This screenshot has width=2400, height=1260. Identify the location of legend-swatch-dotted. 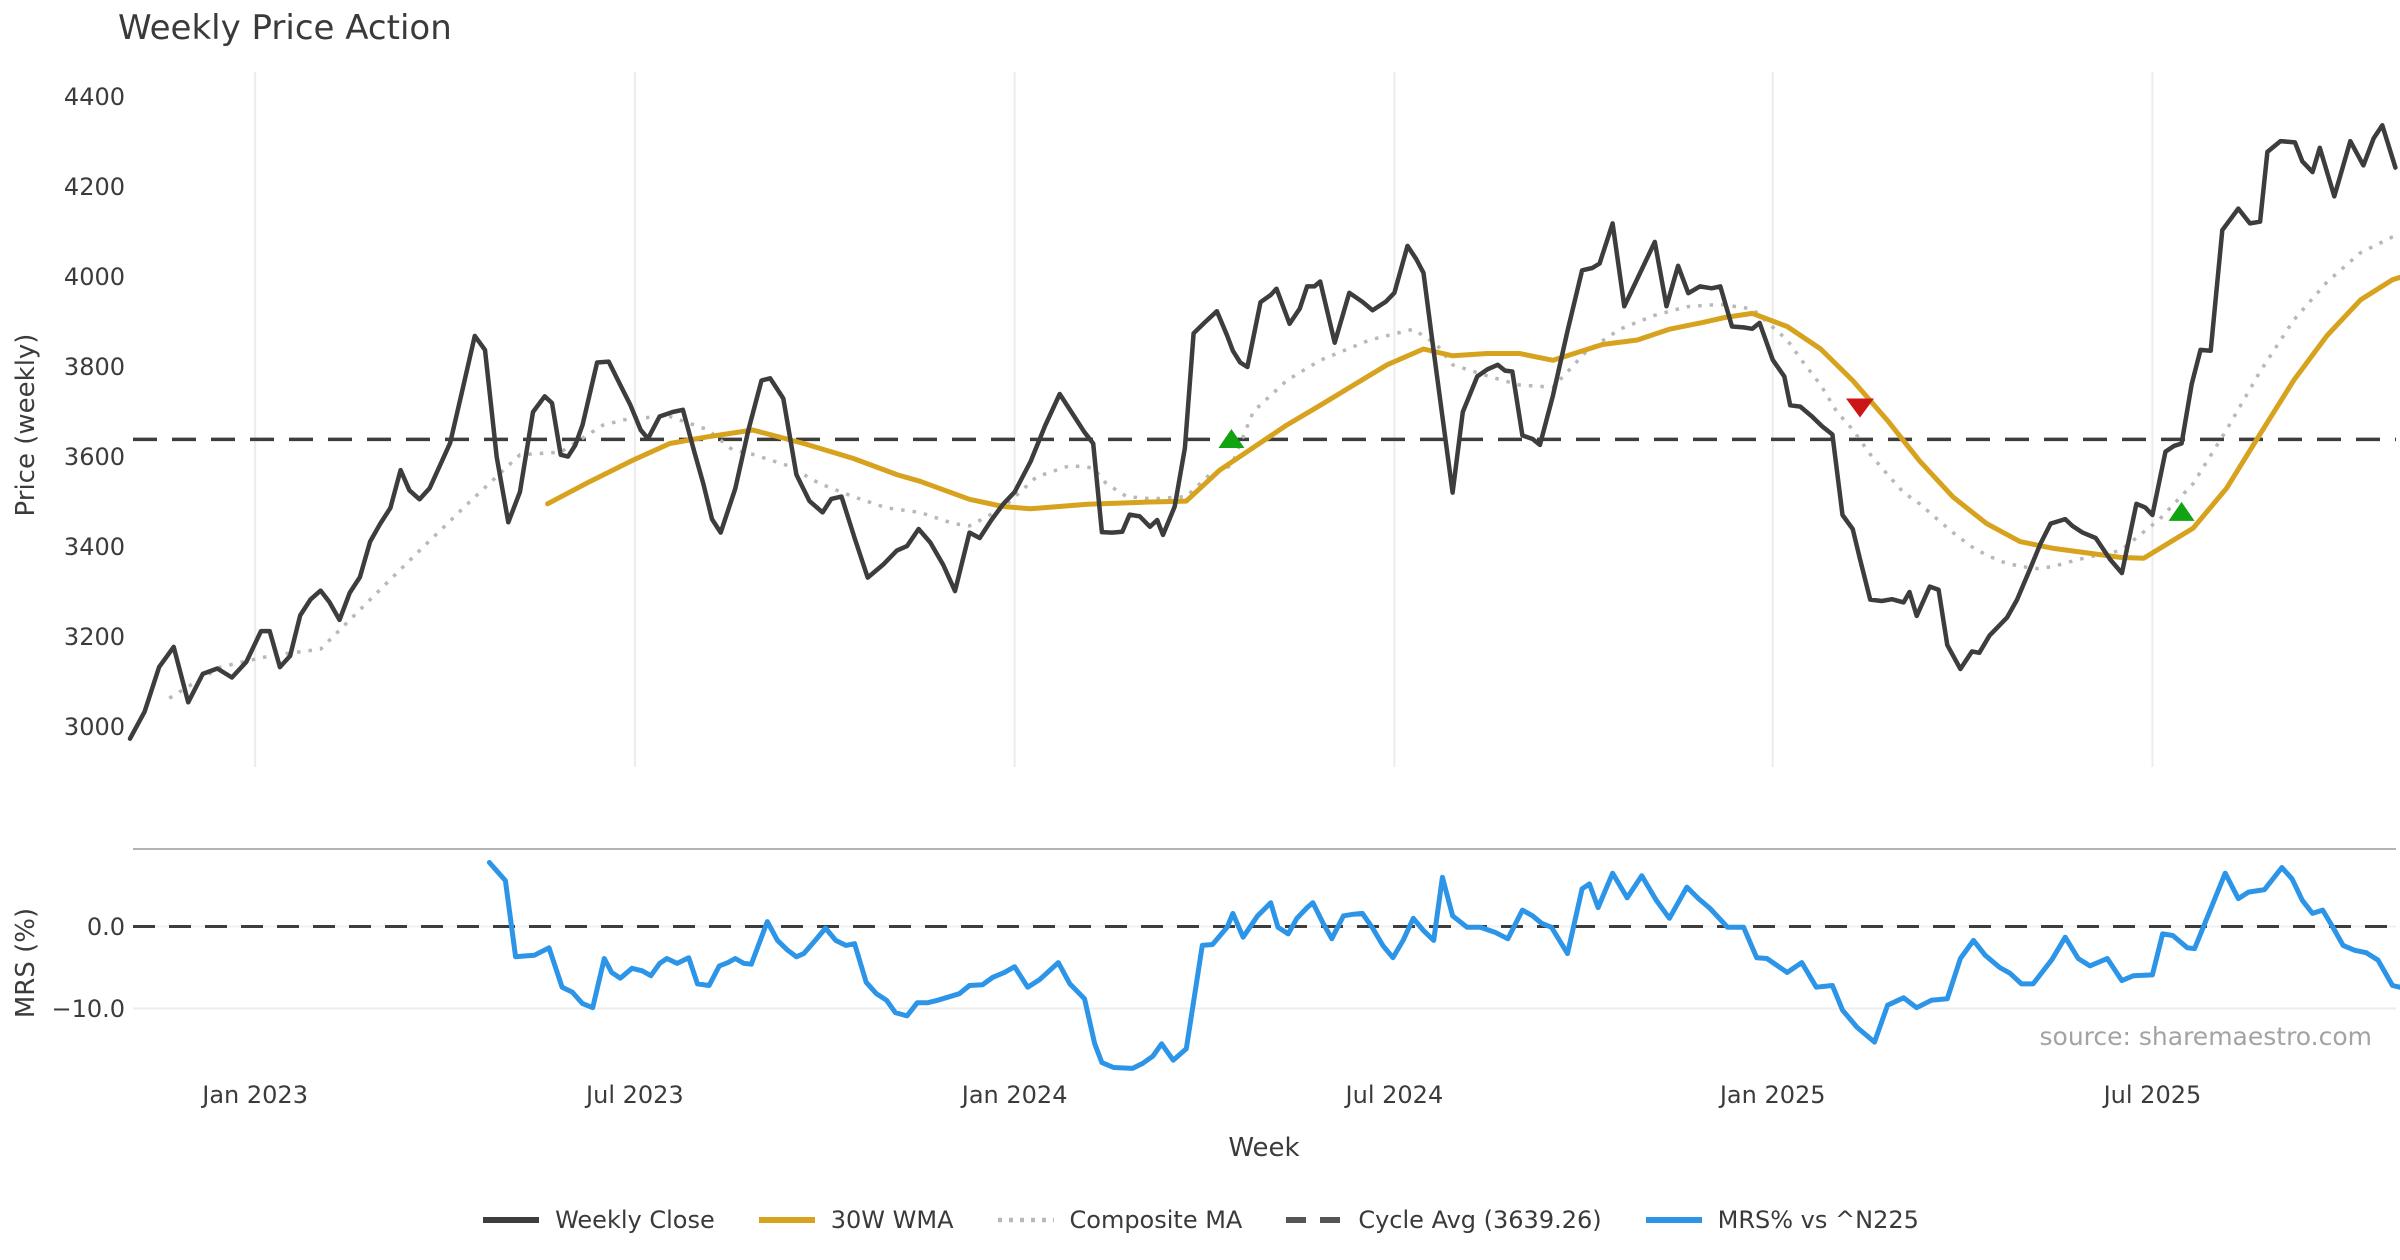
(1025, 1220).